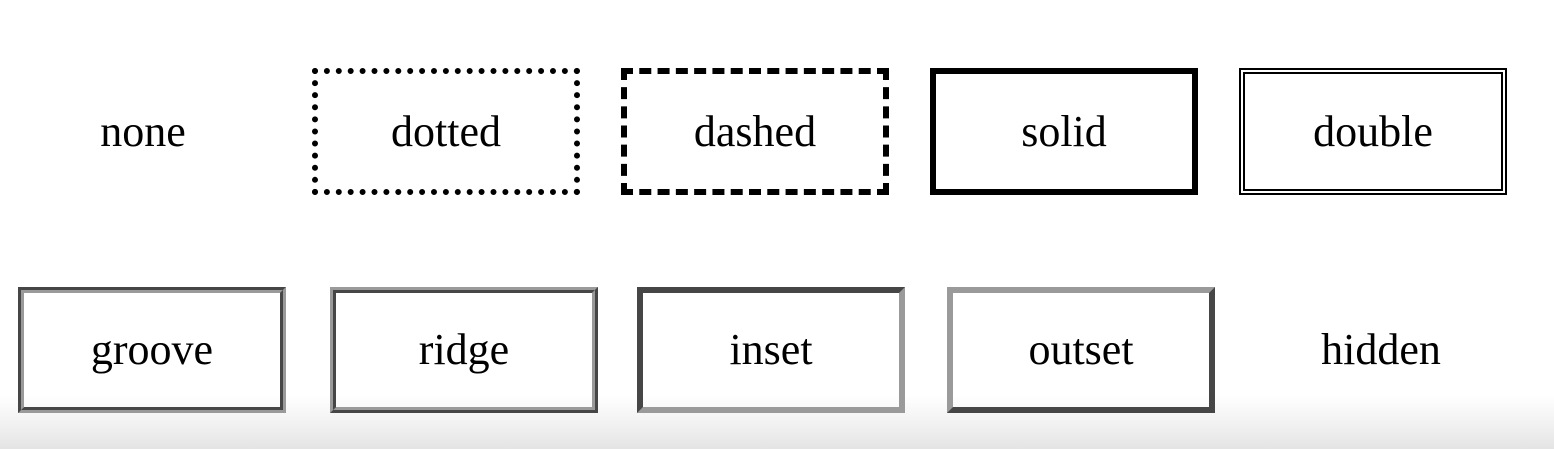 The height and width of the screenshot is (449, 1554). I want to click on label-dotted: dotted, so click(446, 131).